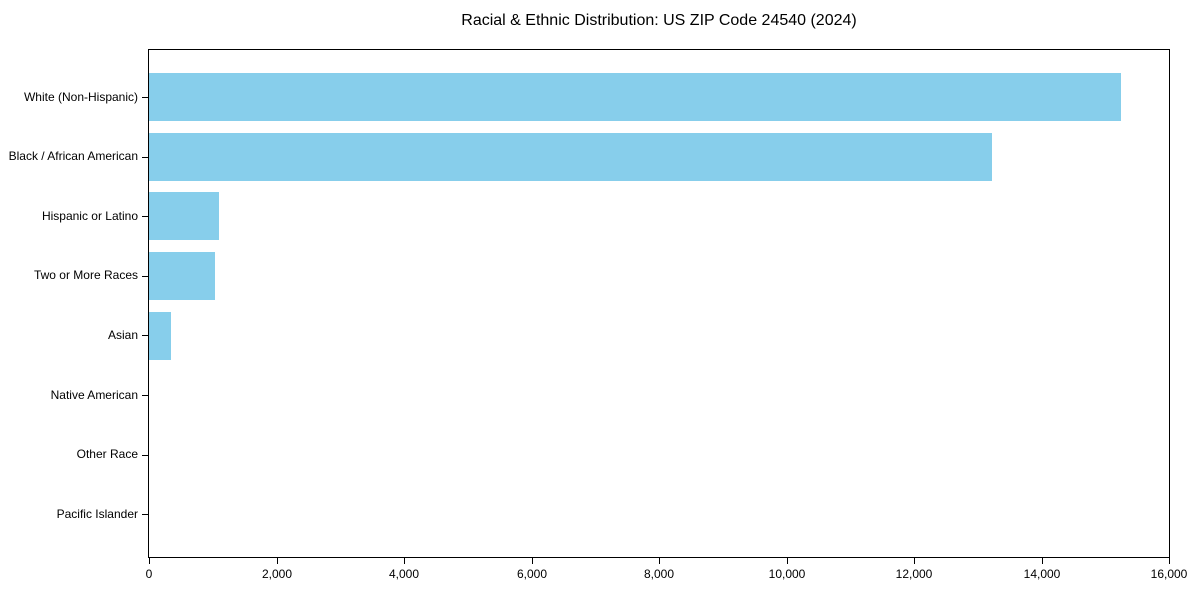  What do you see at coordinates (570, 157) in the screenshot?
I see `bar-black-african-american` at bounding box center [570, 157].